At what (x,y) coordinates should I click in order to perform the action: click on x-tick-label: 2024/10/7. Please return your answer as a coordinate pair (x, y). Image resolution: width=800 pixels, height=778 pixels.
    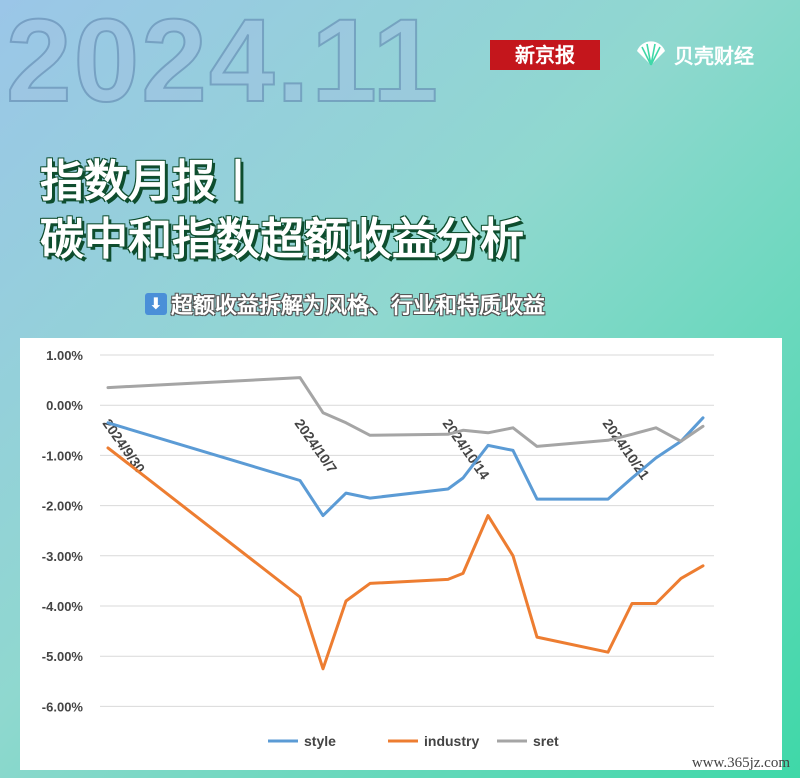
    Looking at the image, I should click on (316, 446).